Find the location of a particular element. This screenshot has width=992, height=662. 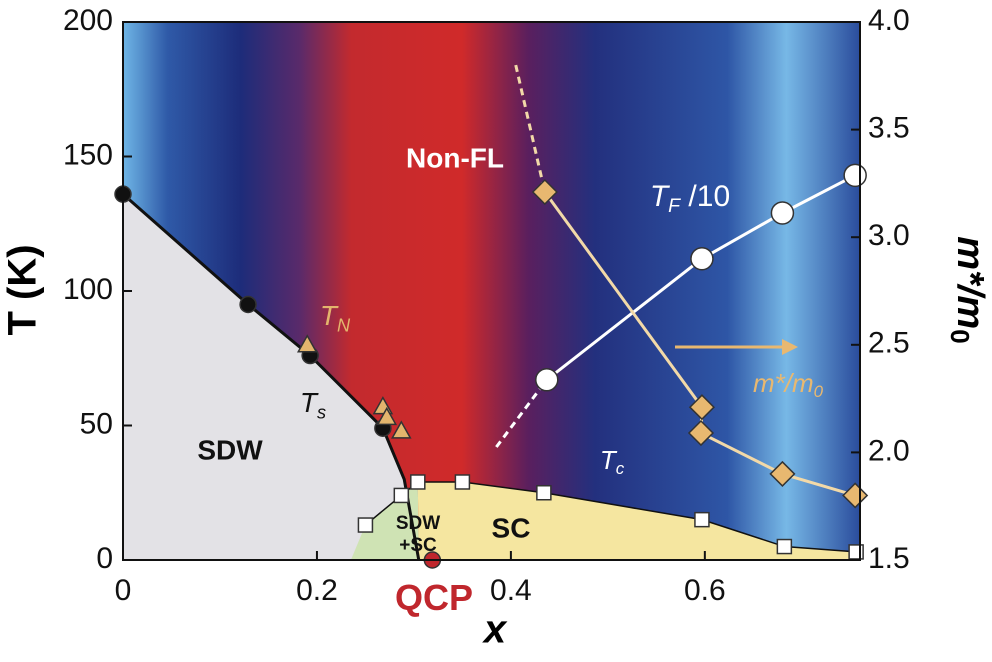

y2-tick-label: 3.5 is located at coordinates (889, 128).